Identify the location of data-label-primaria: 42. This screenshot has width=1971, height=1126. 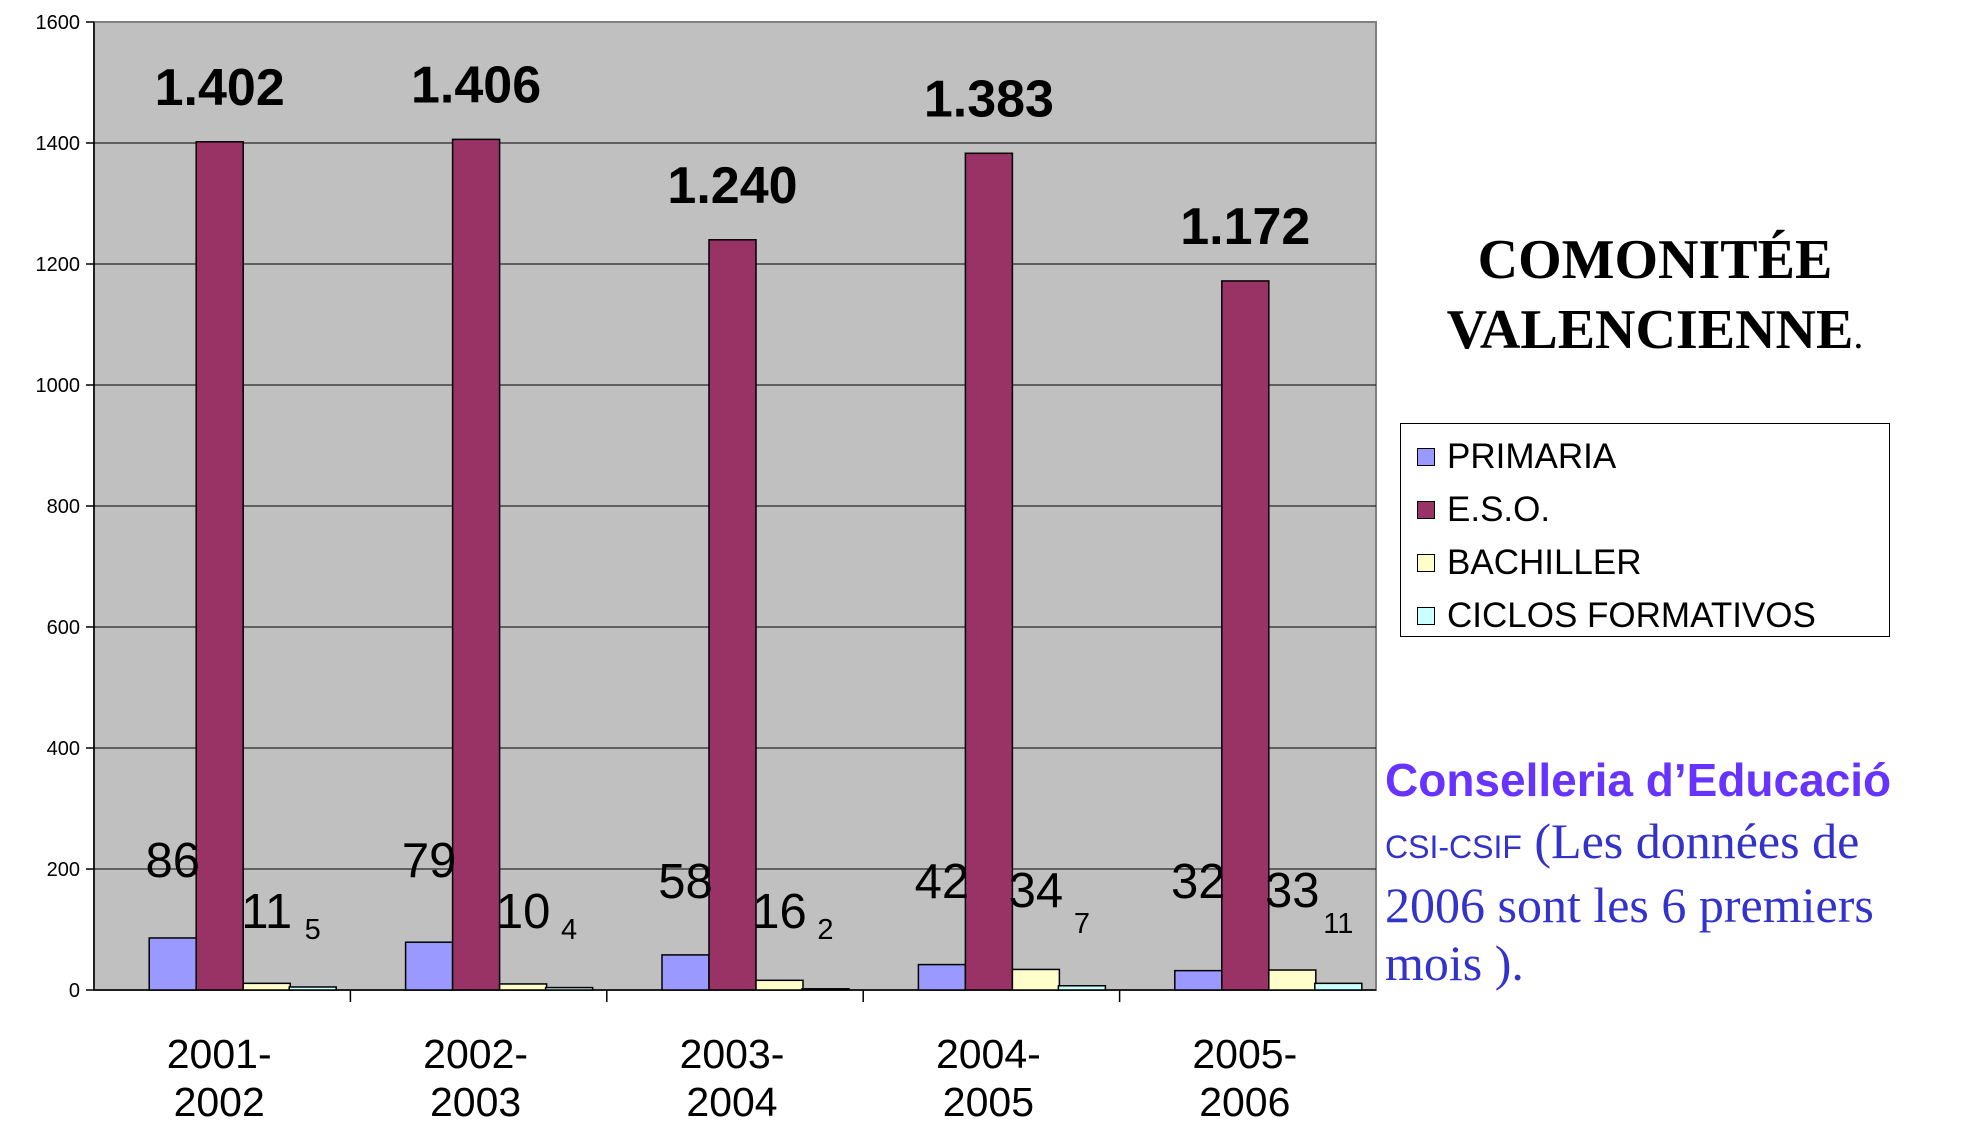
(942, 882).